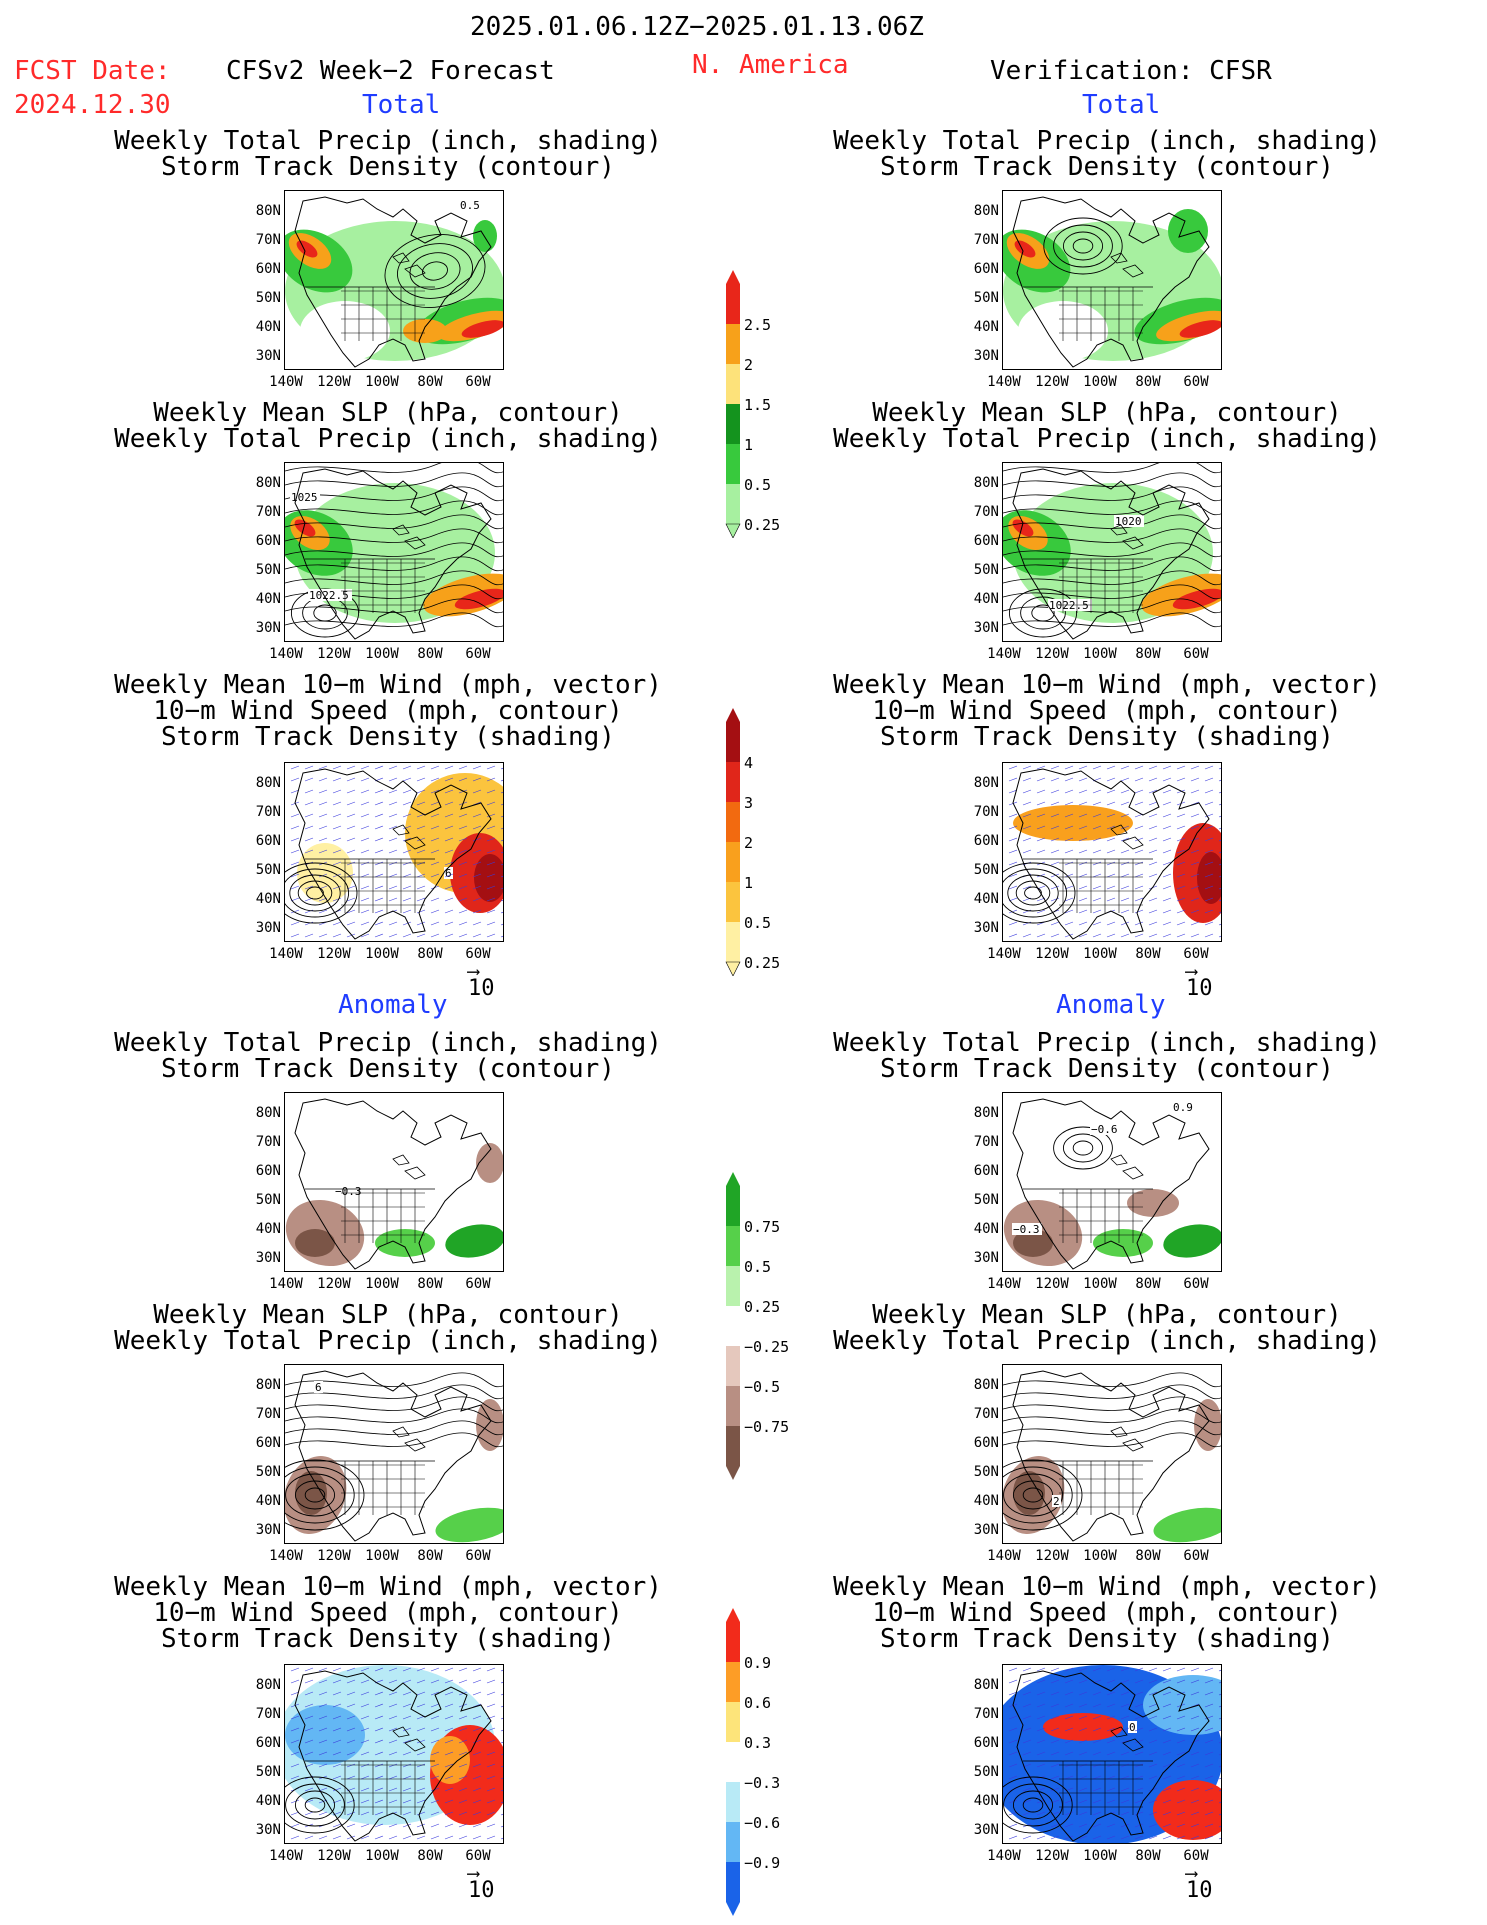 The image size is (1487, 1925). I want to click on contour-label: 2, so click(1056, 1501).